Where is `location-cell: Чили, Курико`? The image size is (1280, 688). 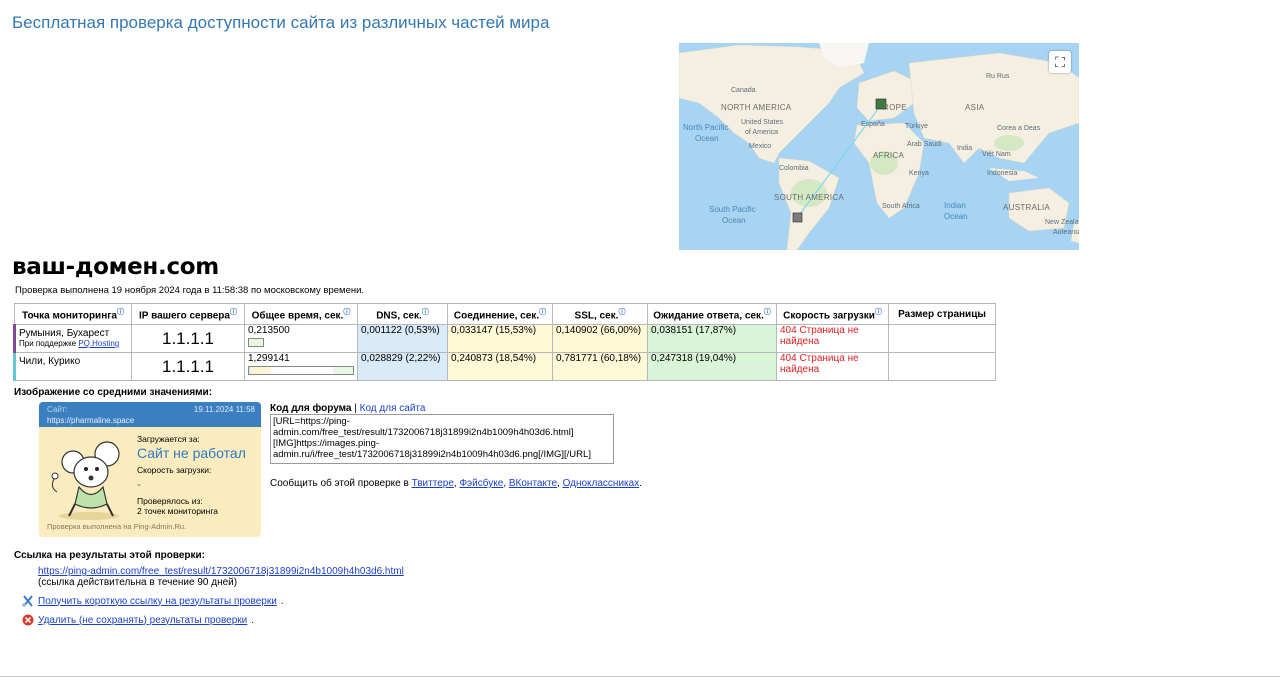 location-cell: Чили, Курико is located at coordinates (72, 366).